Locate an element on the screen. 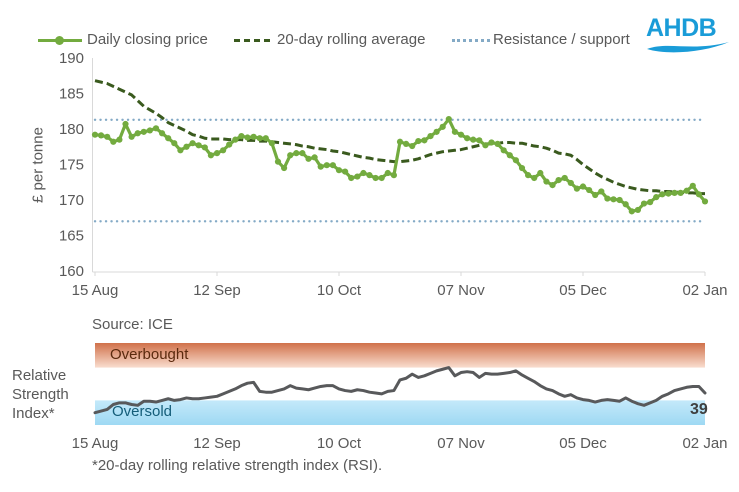  legend-swatch-average is located at coordinates (252, 40).